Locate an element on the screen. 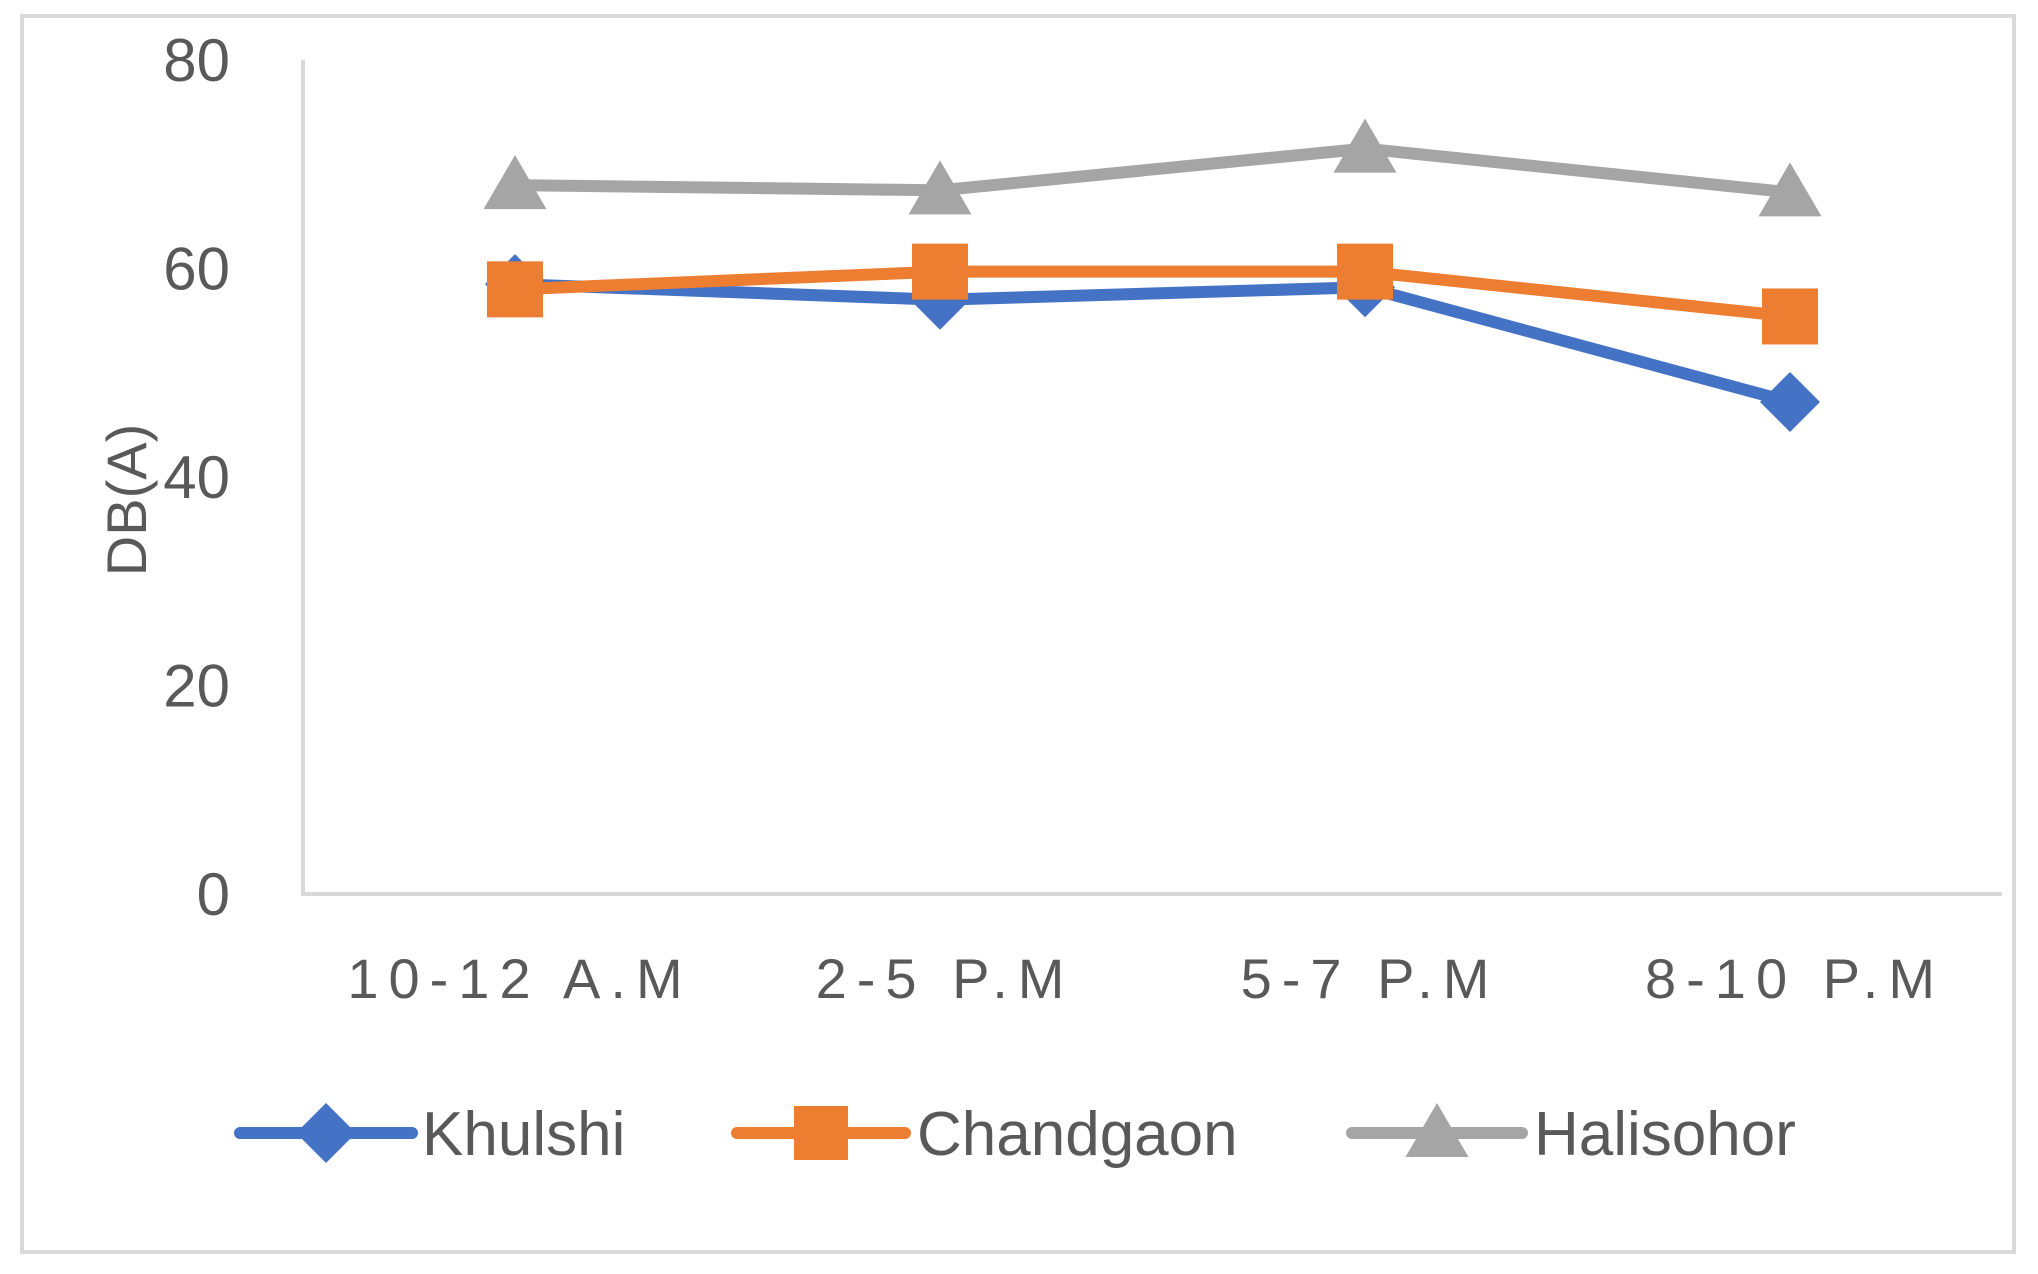  y-tick-label: 80 is located at coordinates (196, 60).